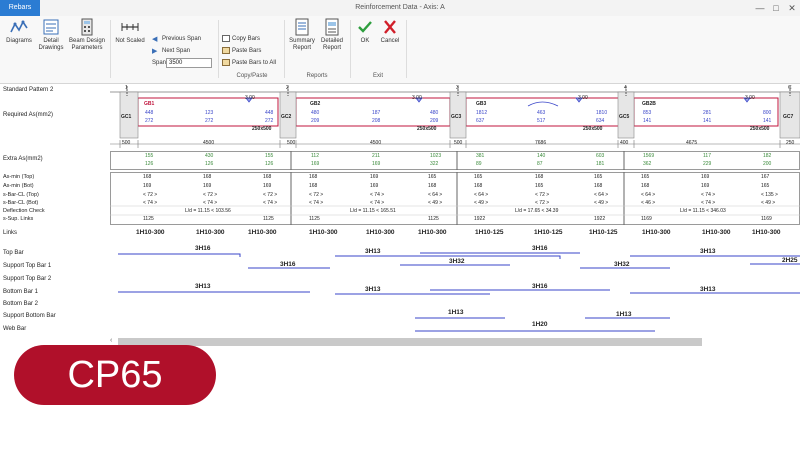  I want to click on sbar-bot-cell: < 46 >, so click(648, 203).